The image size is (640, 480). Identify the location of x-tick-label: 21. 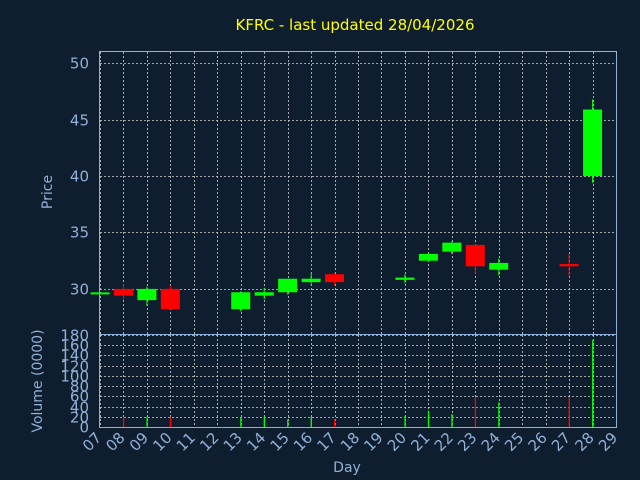
(420, 442).